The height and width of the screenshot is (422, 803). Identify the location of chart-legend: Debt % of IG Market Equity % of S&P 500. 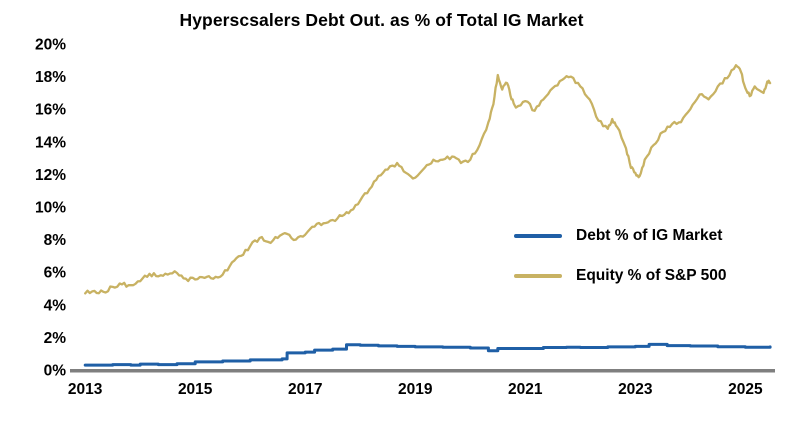
(620, 261).